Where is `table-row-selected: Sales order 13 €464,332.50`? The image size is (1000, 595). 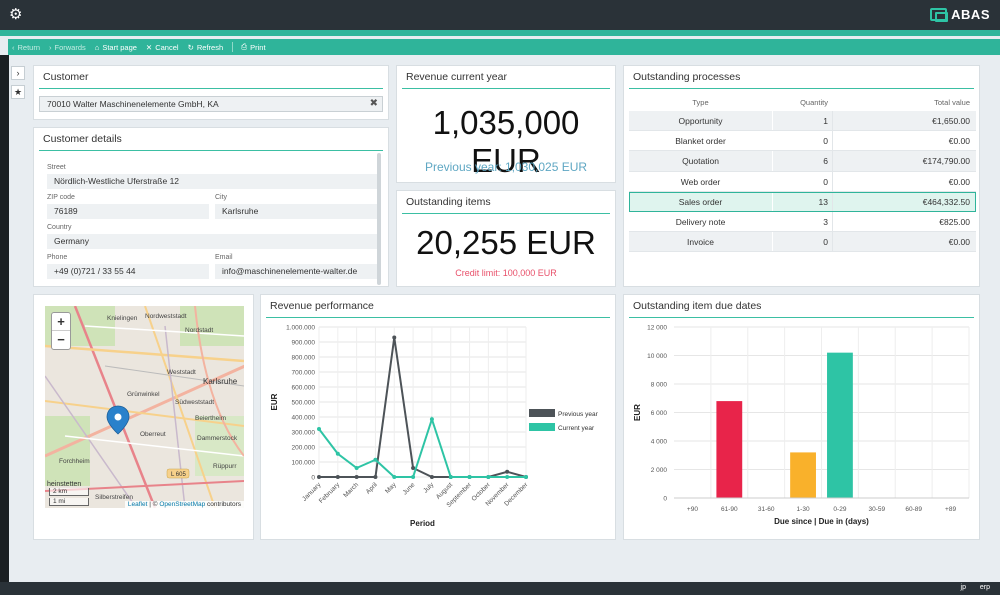
table-row-selected: Sales order 13 €464,332.50 is located at coordinates (802, 201).